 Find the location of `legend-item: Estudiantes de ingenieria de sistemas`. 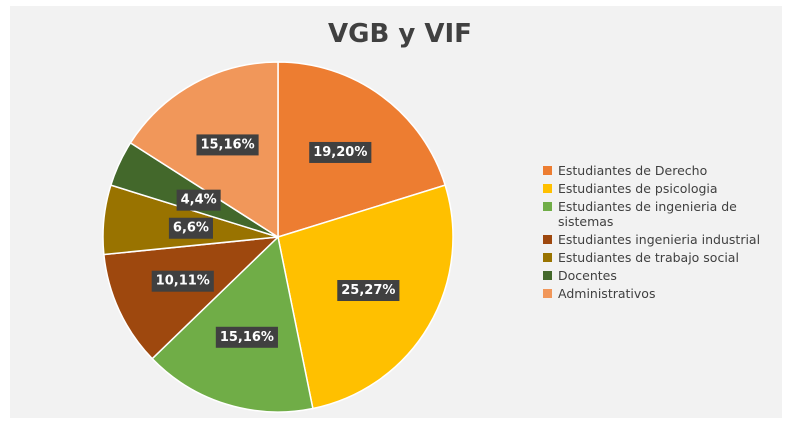

legend-item: Estudiantes de ingenieria de sistemas is located at coordinates (661, 214).